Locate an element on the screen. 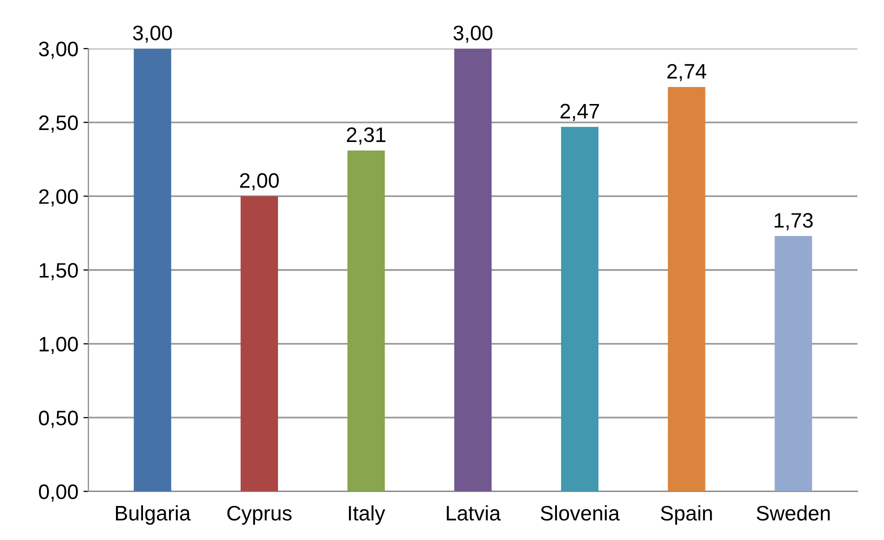 The height and width of the screenshot is (540, 884). x-tick-label: Spain is located at coordinates (686, 515).